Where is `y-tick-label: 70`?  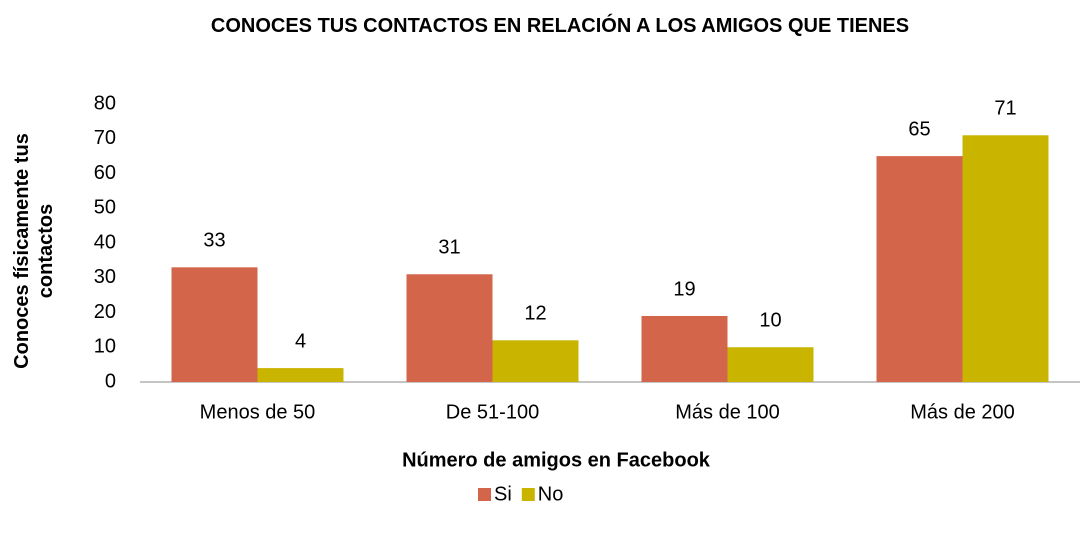
y-tick-label: 70 is located at coordinates (105, 138).